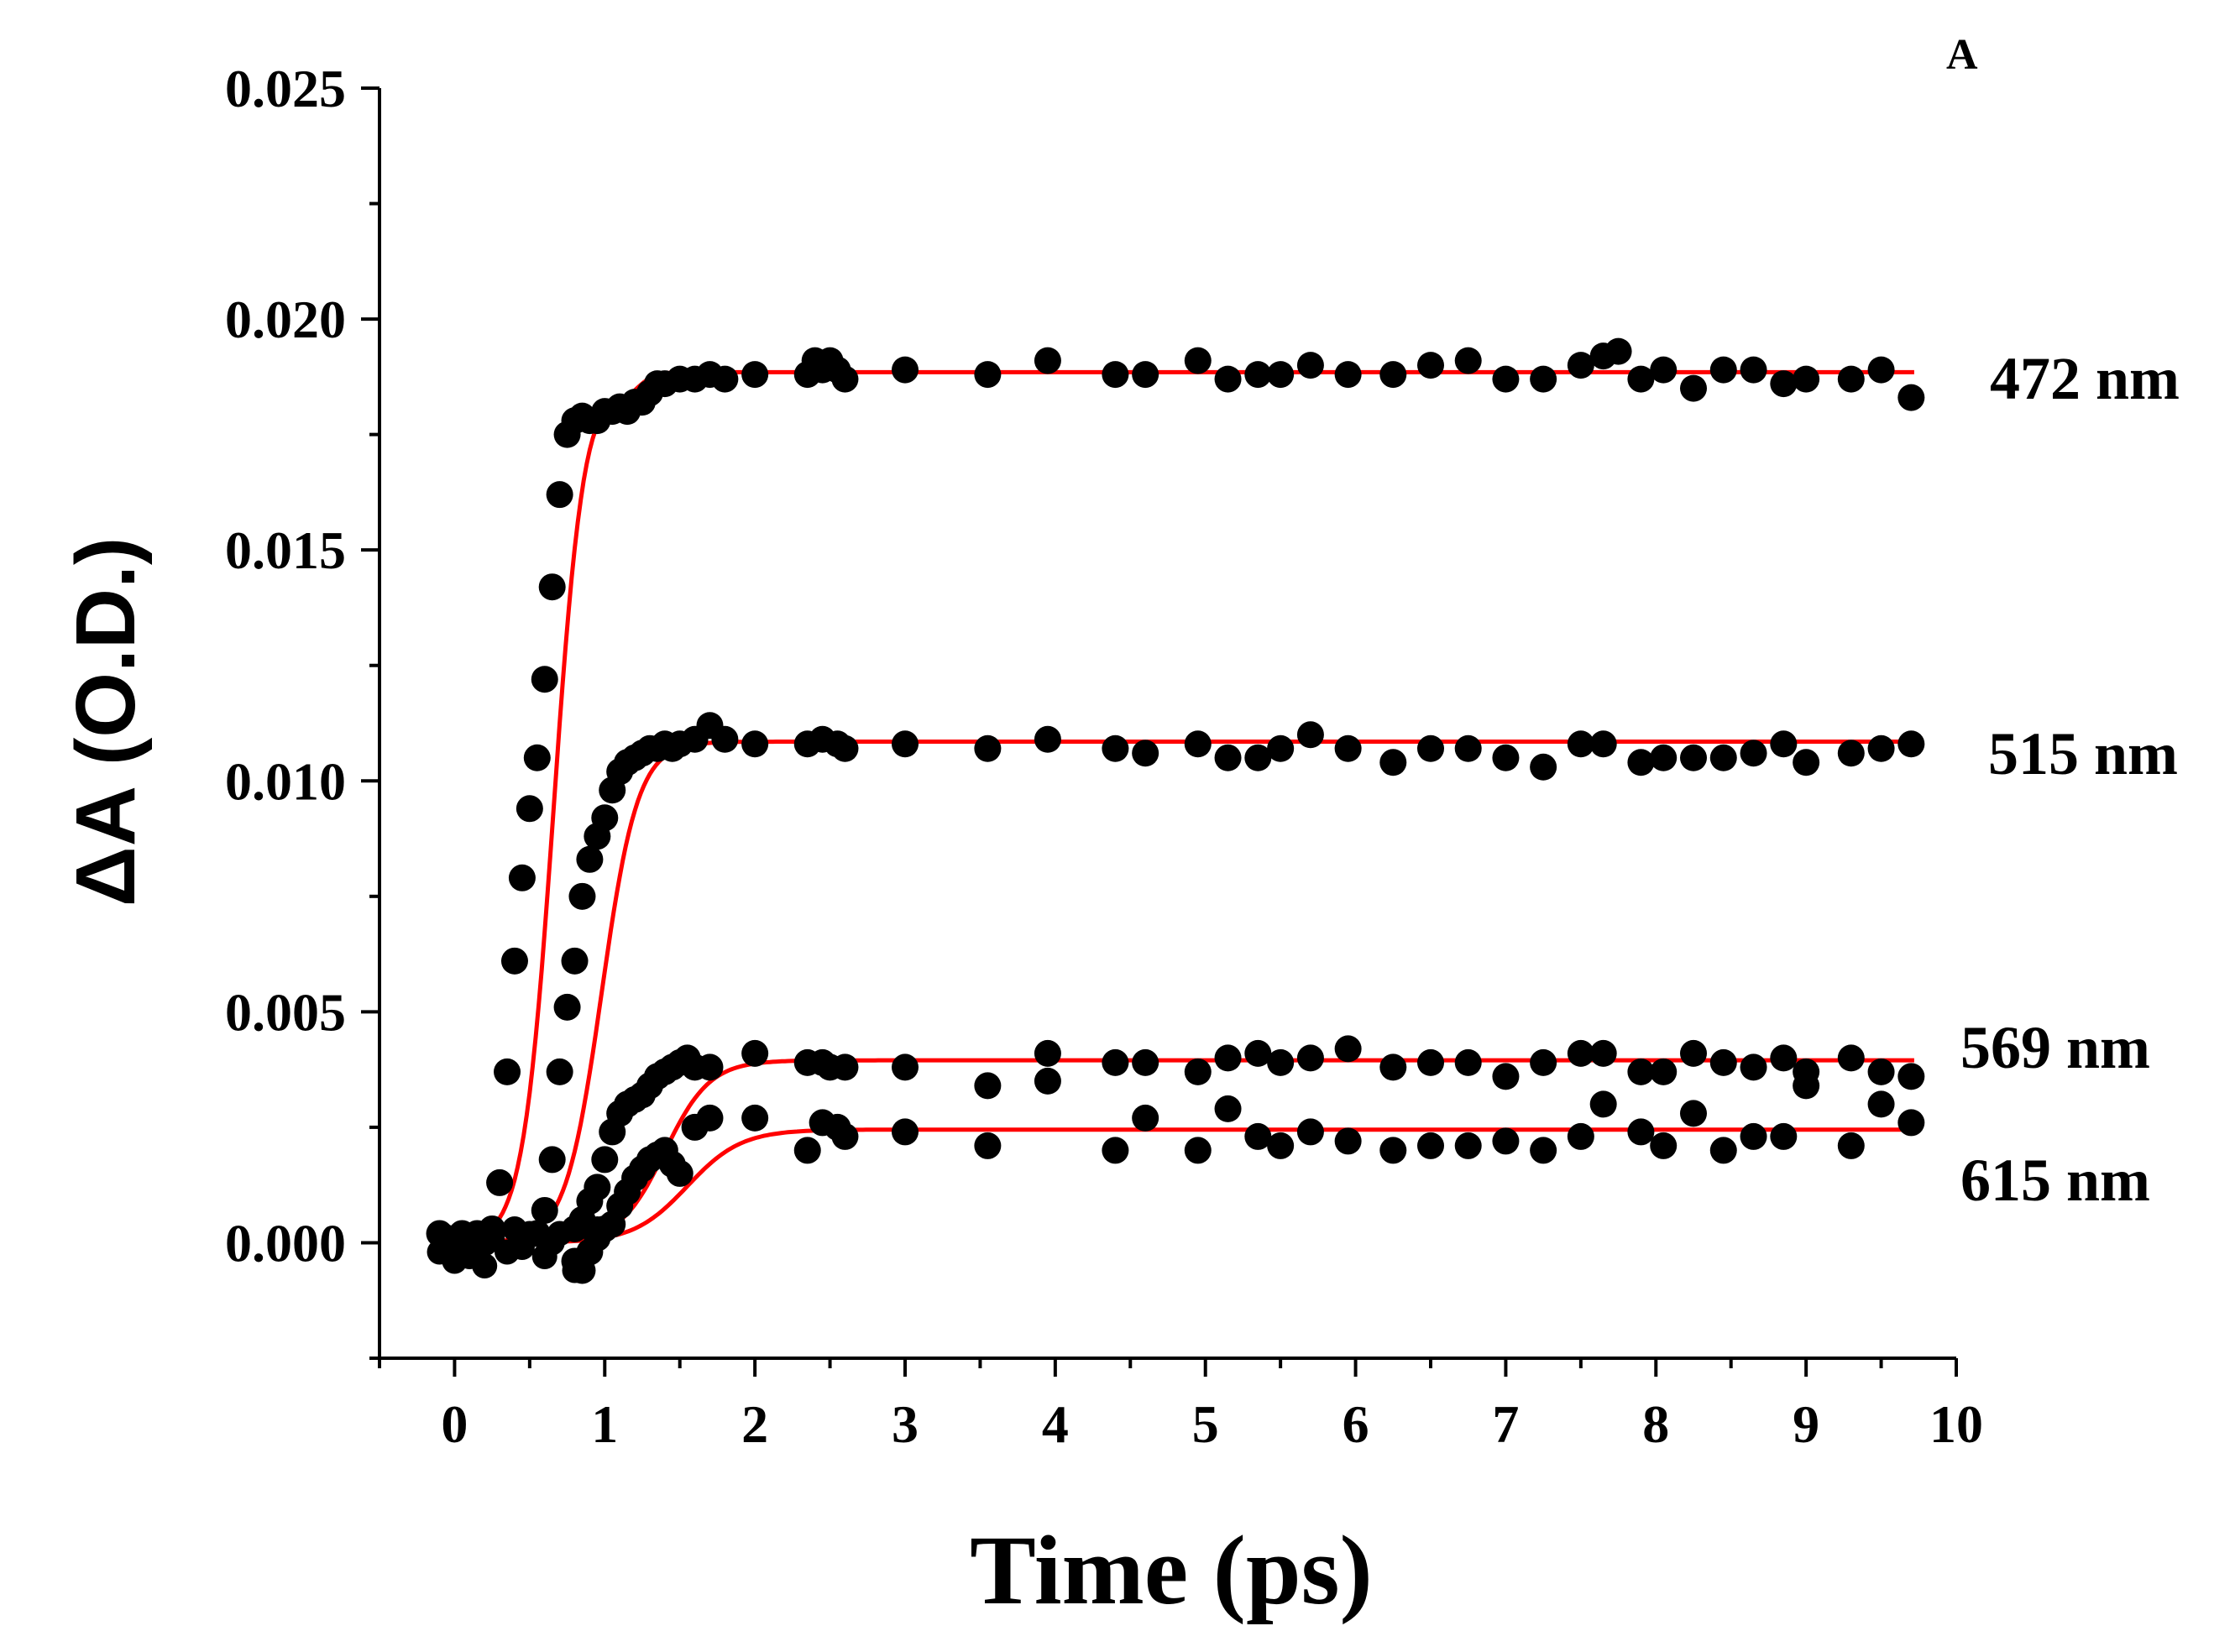 This screenshot has height=1652, width=2235. What do you see at coordinates (285, 781) in the screenshot?
I see `y-tick-label: 0.010` at bounding box center [285, 781].